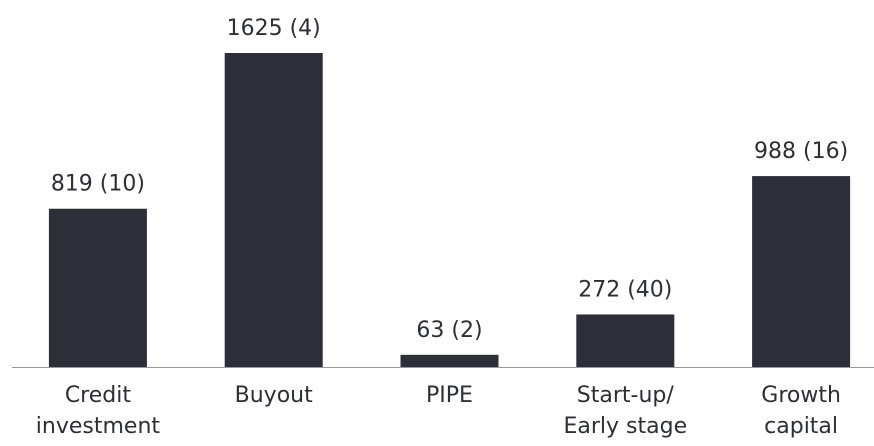  Describe the element at coordinates (801, 426) in the screenshot. I see `x-tick-label: capital` at that location.